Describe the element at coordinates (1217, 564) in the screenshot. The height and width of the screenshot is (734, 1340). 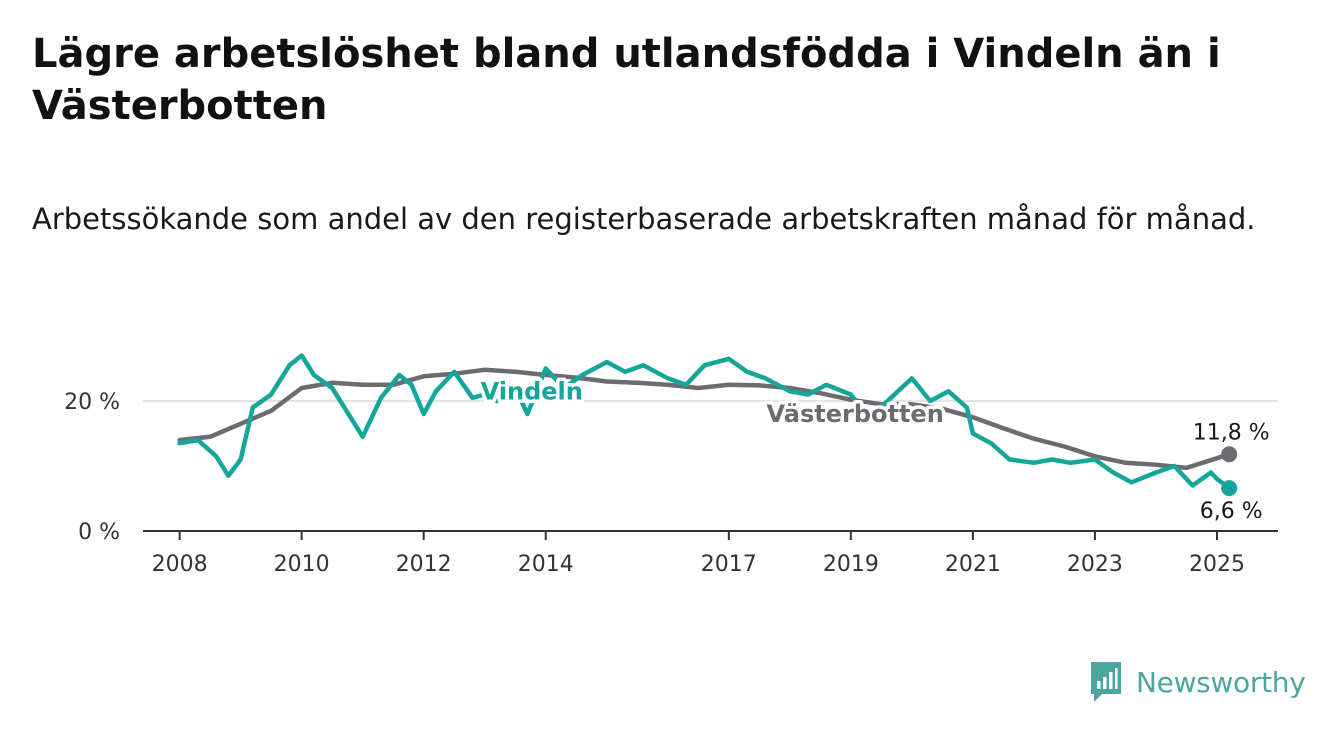
I see `x-tick-label: 2025` at that location.